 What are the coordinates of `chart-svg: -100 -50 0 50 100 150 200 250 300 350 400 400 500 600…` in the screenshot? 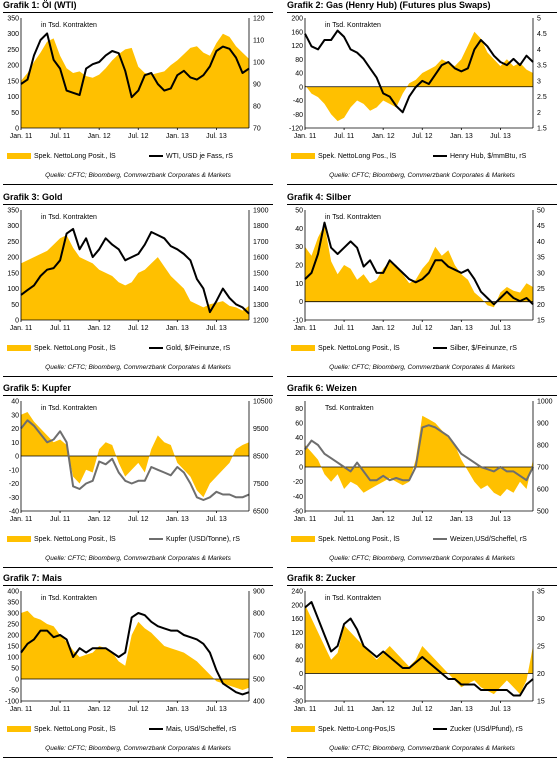 It's located at (135, 661).